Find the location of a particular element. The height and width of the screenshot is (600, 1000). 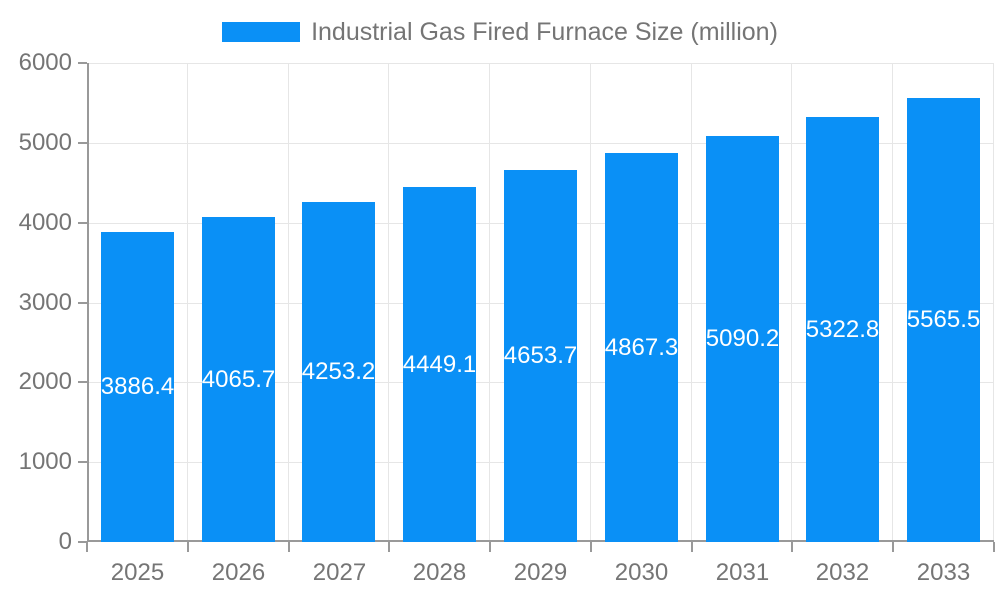

bar-value-label: 4253.2 is located at coordinates (338, 371).